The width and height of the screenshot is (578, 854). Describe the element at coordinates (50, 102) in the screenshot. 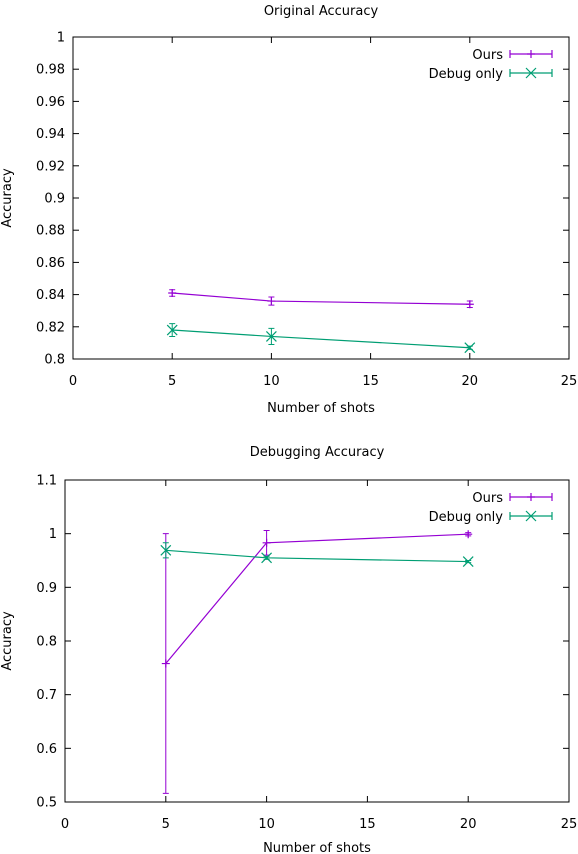

I see `y-tick-label: 0.96` at that location.